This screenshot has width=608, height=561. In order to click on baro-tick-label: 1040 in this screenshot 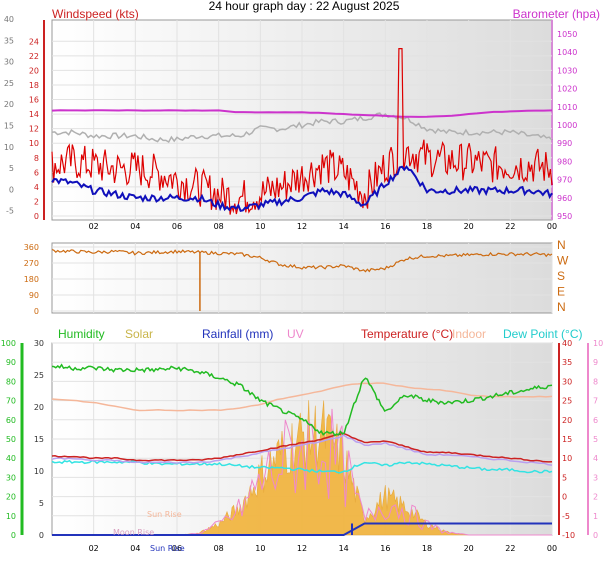, I will do `click(567, 52)`.